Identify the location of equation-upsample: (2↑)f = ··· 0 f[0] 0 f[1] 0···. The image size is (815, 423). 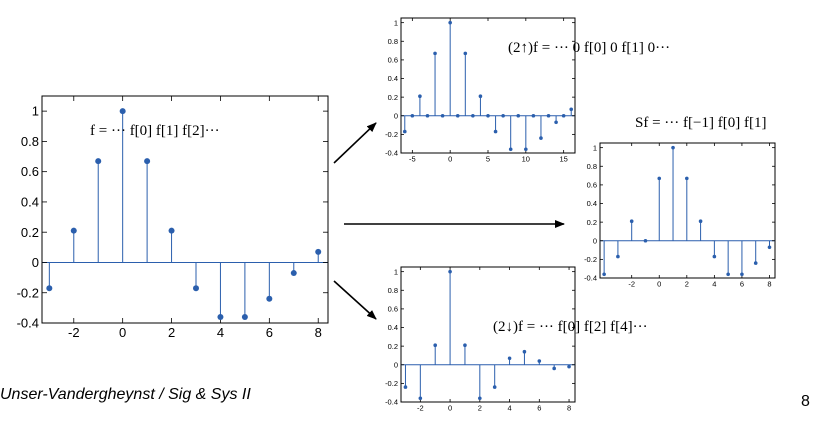
(589, 48).